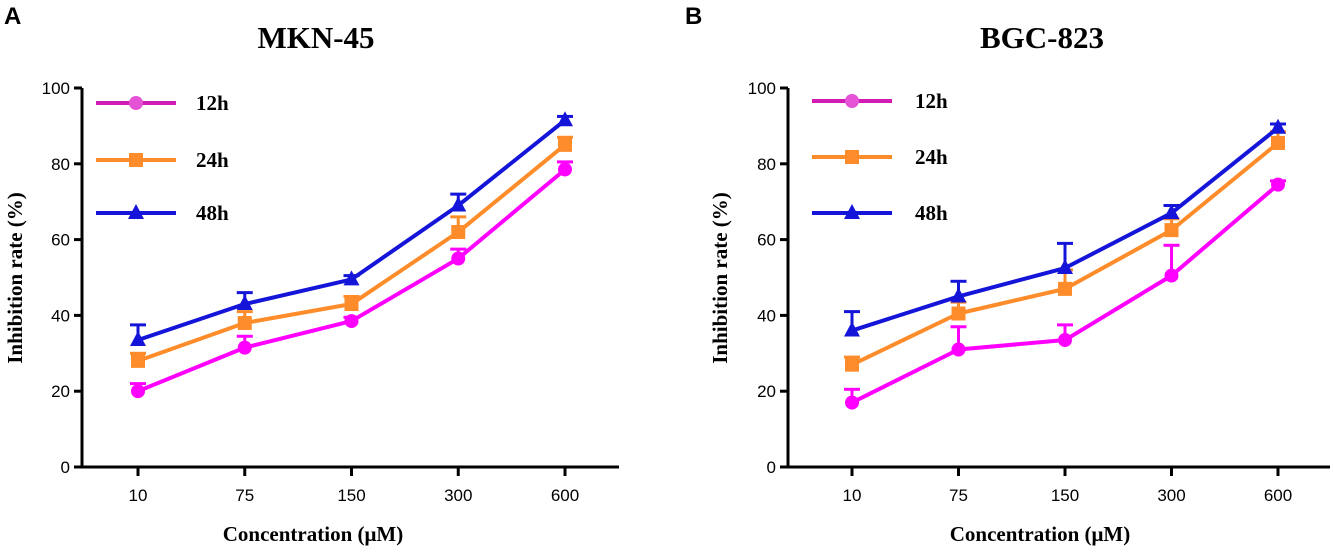 Image resolution: width=1334 pixels, height=552 pixels. What do you see at coordinates (1042, 37) in the screenshot?
I see `chart-title-bgc823: BGC-823` at bounding box center [1042, 37].